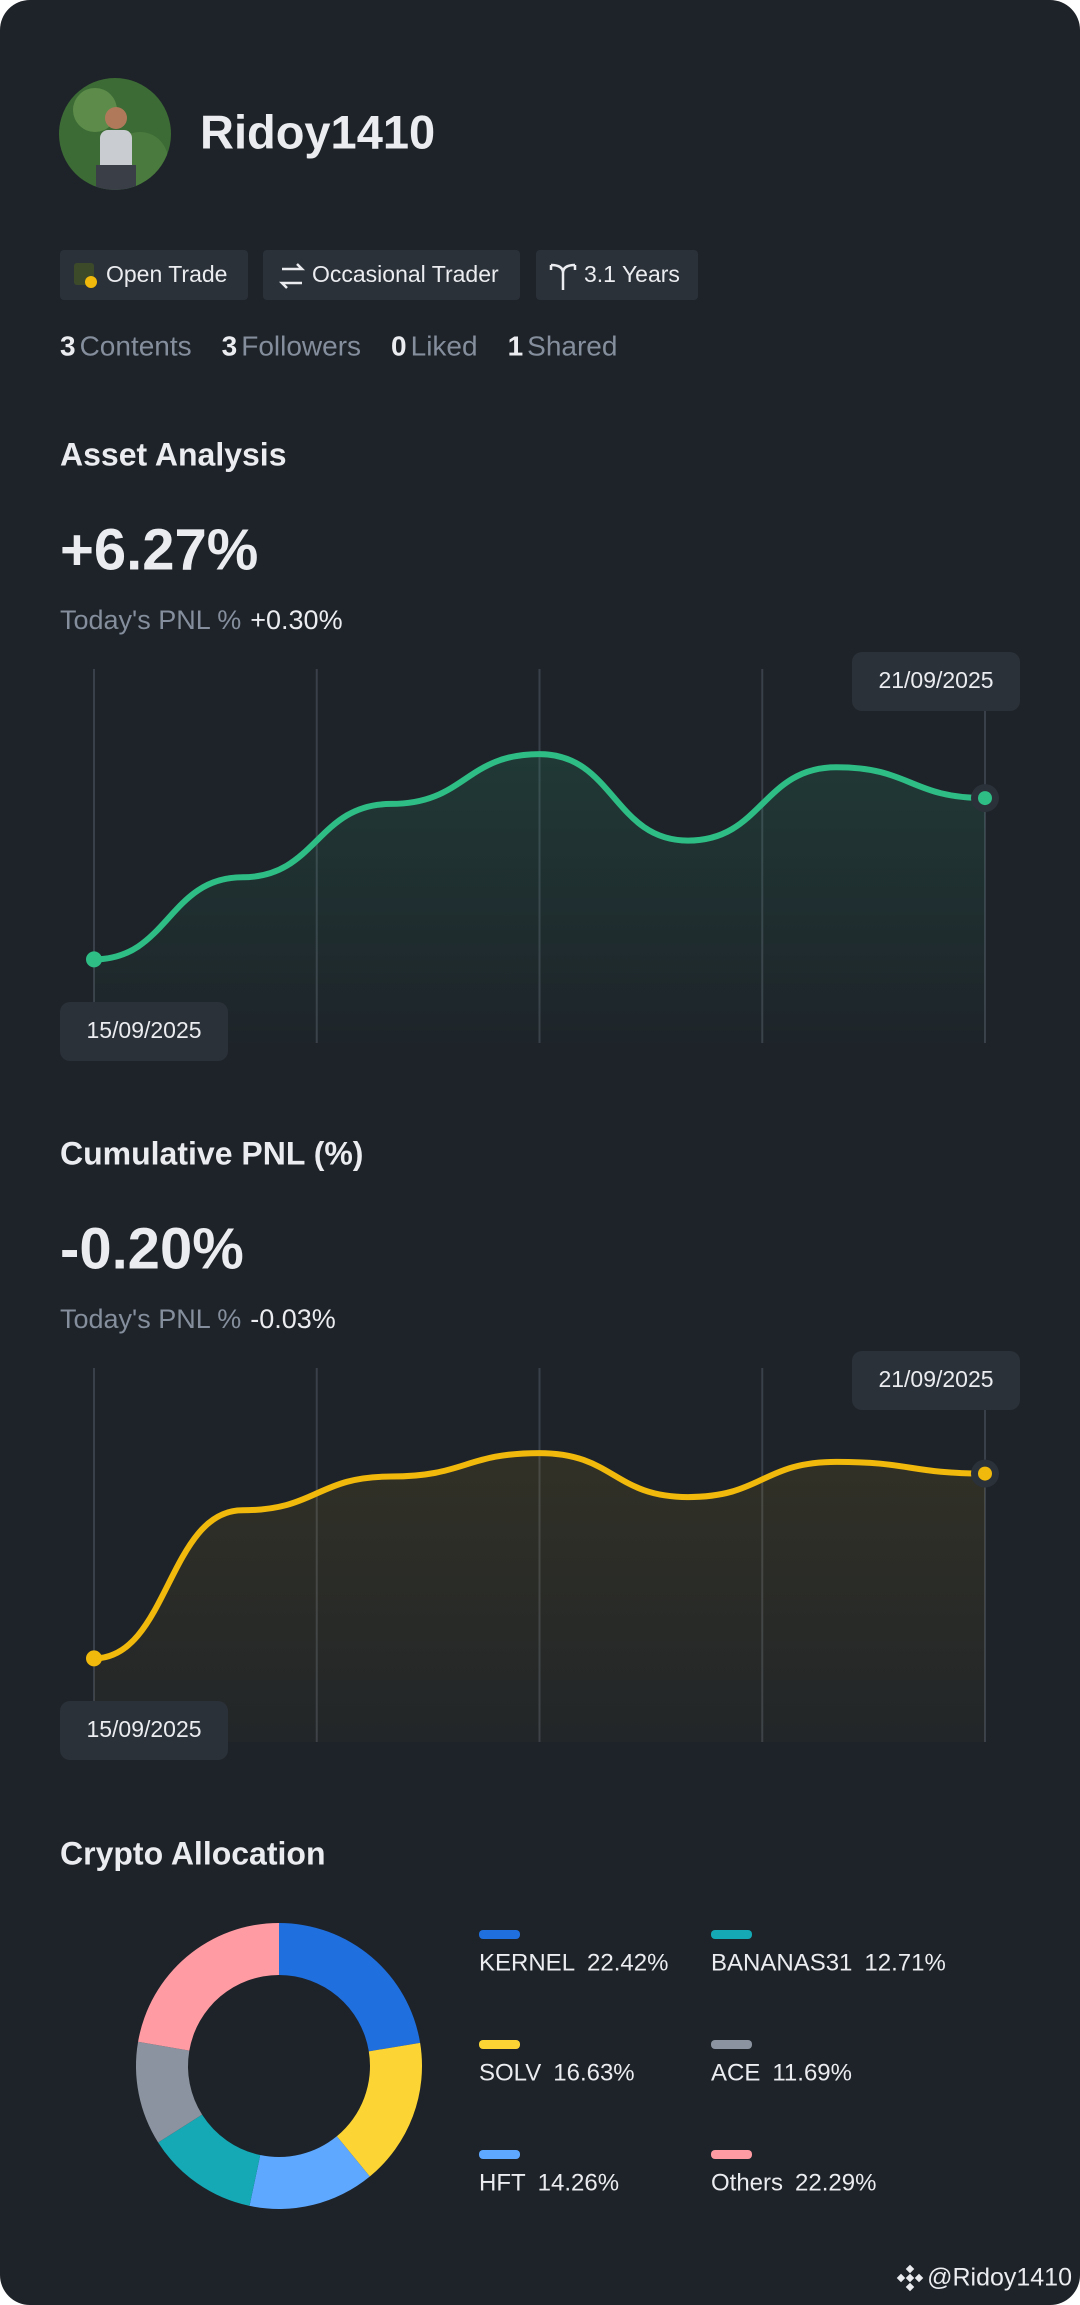 This screenshot has width=1080, height=2305. Describe the element at coordinates (211, 1153) in the screenshot. I see `section-title: Cumulative PNL (%)` at that location.